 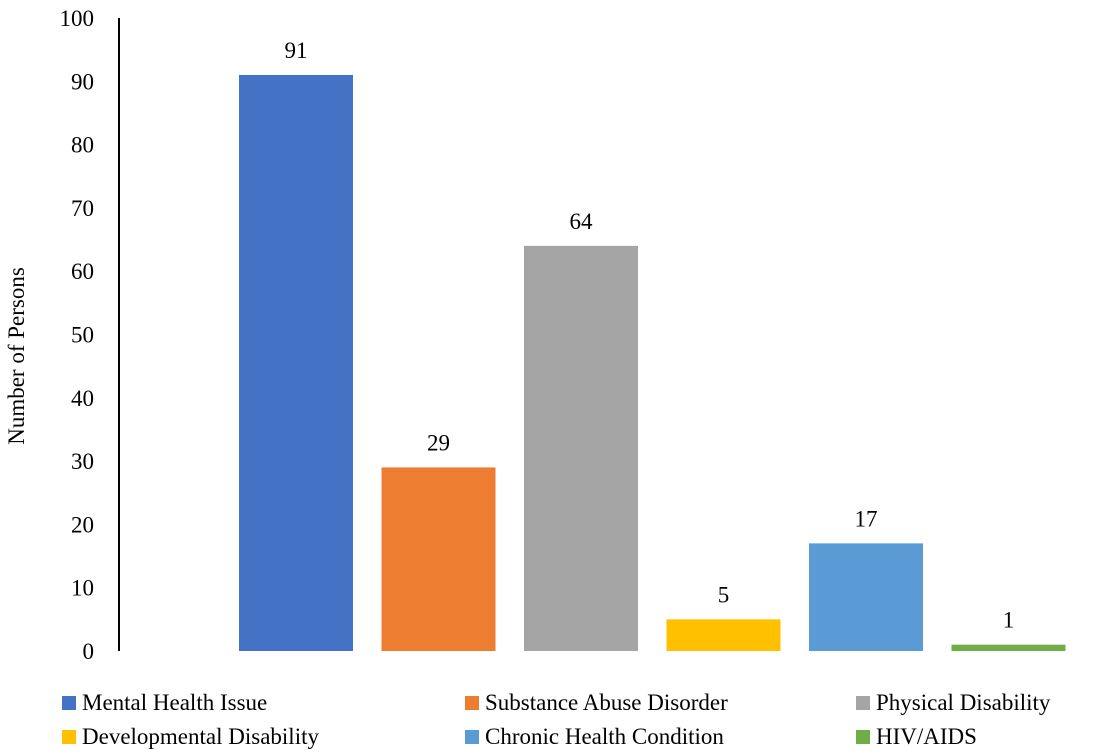 I want to click on bar-data-label: 17, so click(x=866, y=518).